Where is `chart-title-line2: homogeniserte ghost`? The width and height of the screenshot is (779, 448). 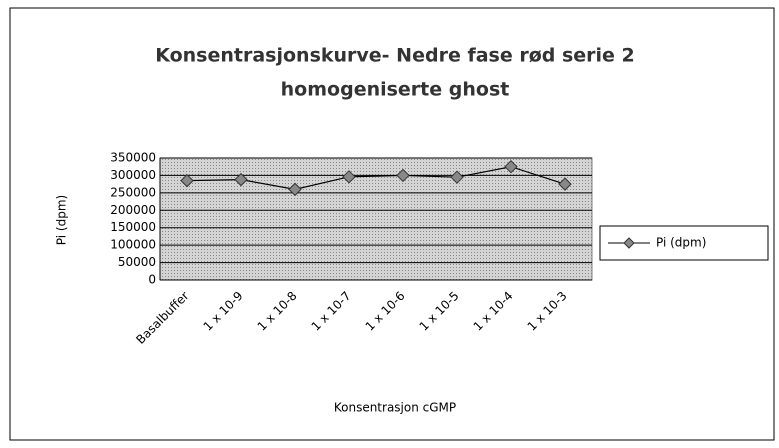 chart-title-line2: homogeniserte ghost is located at coordinates (395, 90).